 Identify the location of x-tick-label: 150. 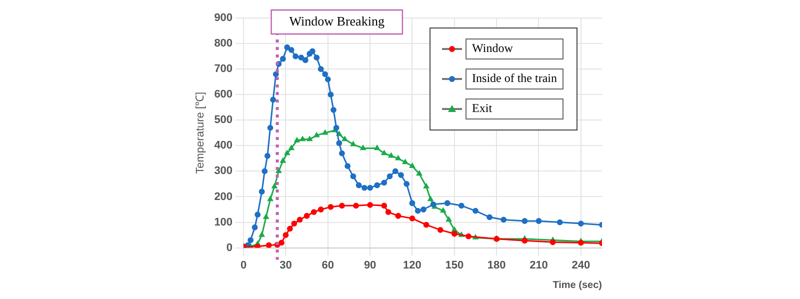
(454, 265).